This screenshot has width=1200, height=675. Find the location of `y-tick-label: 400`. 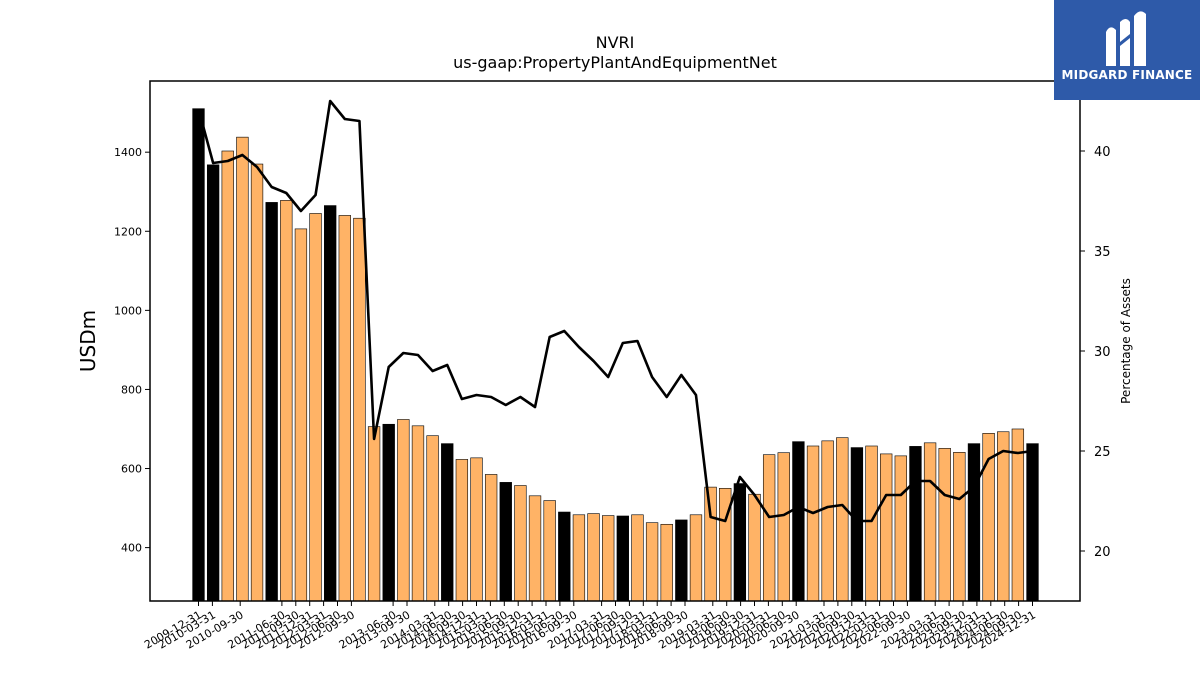

y-tick-label: 400 is located at coordinates (131, 548).